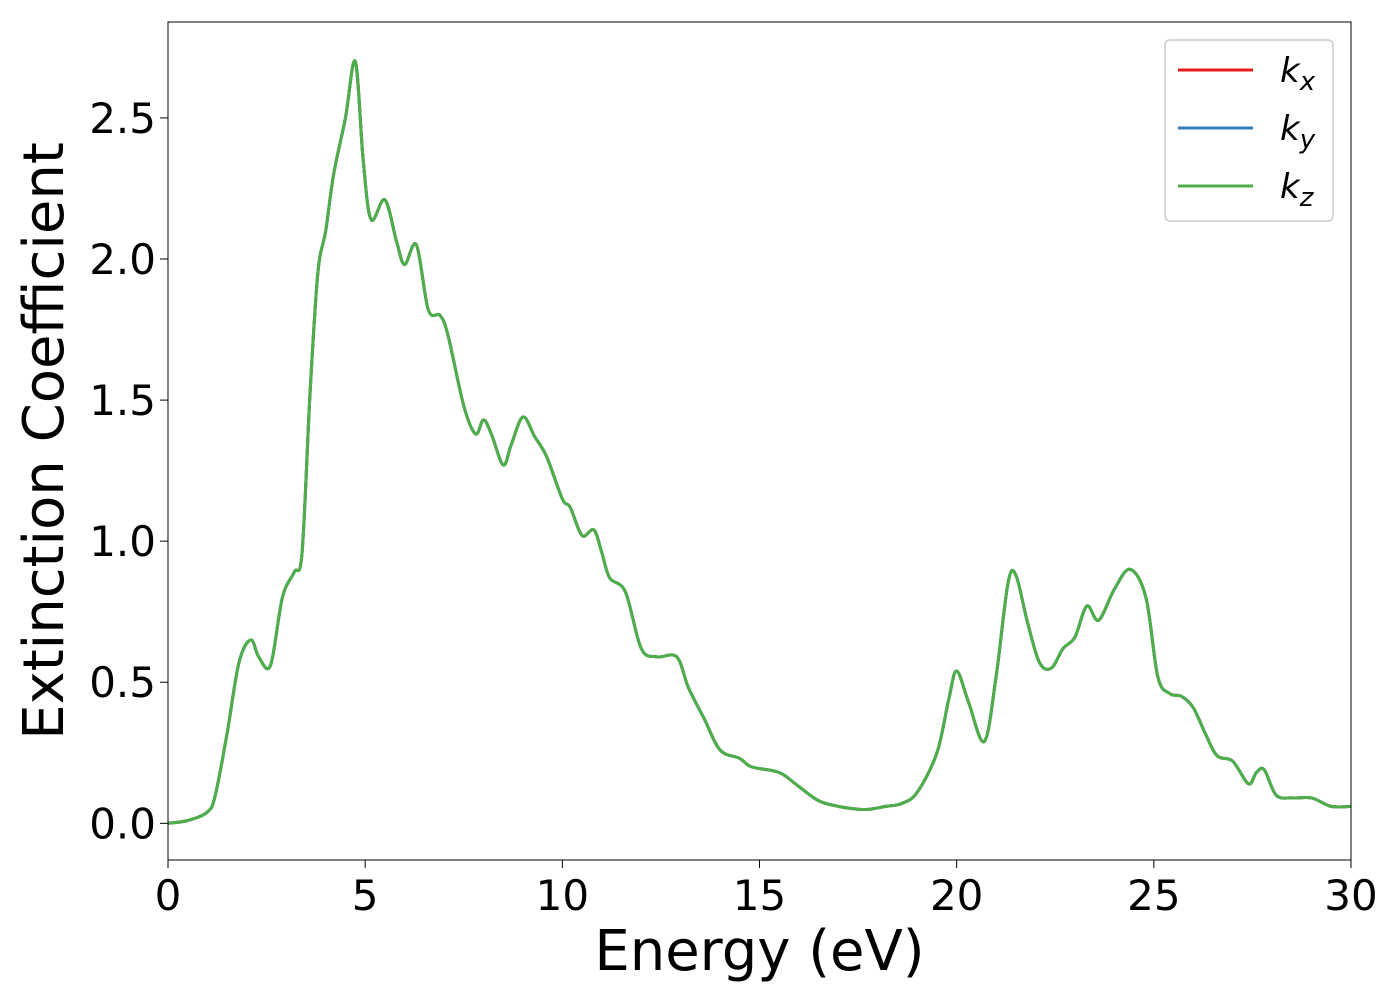 The height and width of the screenshot is (1000, 1400). I want to click on y-tick-label: 0.5, so click(122, 682).